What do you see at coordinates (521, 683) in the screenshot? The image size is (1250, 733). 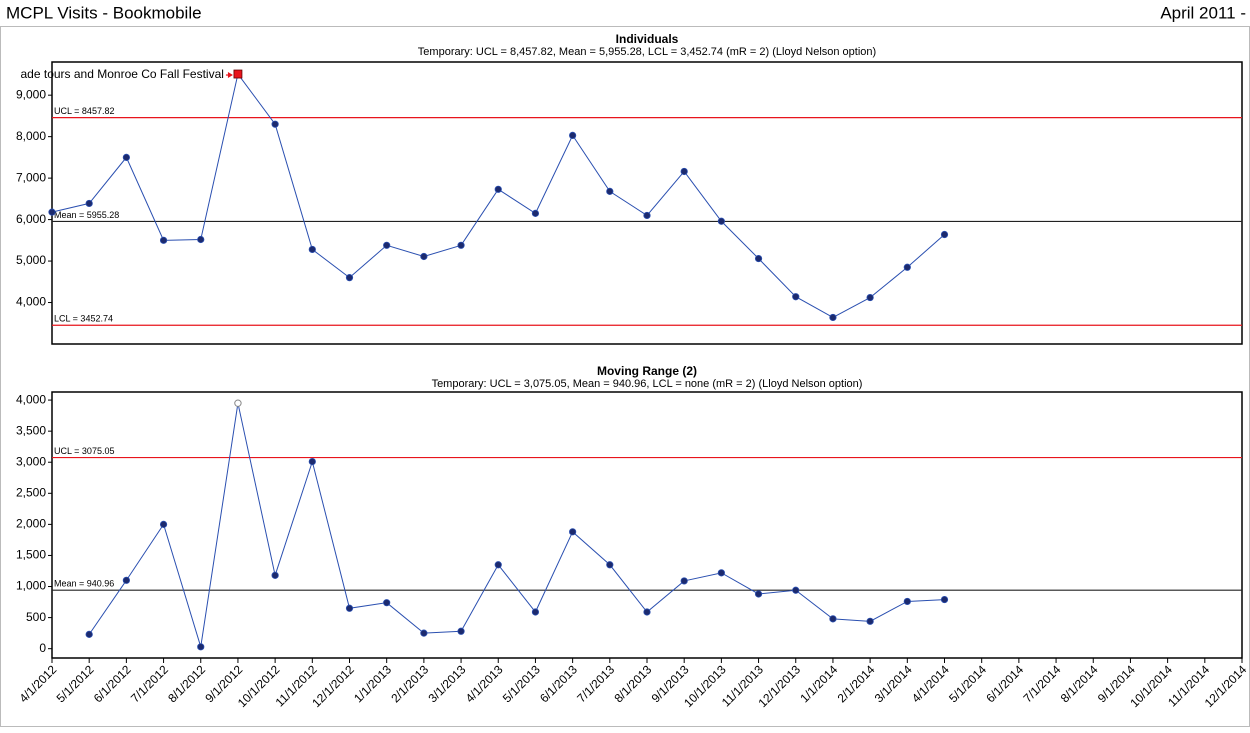 I see `x-tick-label: 5/1/2013` at bounding box center [521, 683].